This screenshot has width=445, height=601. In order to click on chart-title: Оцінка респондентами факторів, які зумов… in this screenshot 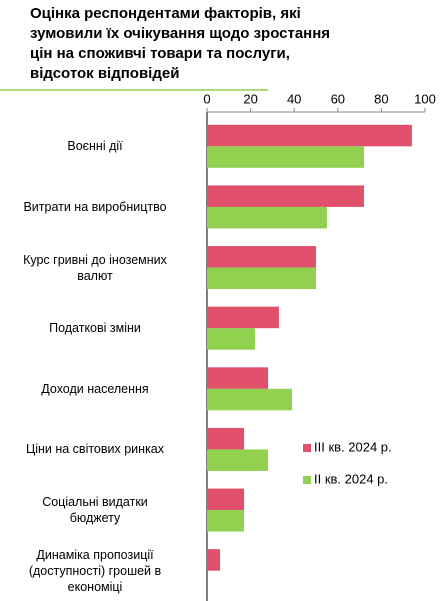, I will do `click(180, 43)`.